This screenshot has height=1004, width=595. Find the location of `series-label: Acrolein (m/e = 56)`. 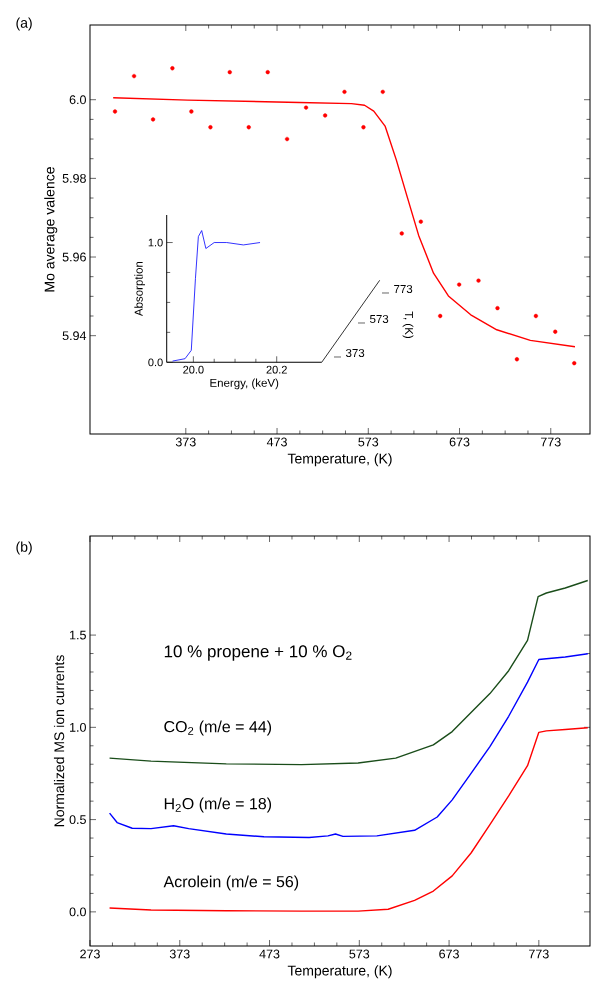

series-label: Acrolein (m/e = 56) is located at coordinates (231, 883).